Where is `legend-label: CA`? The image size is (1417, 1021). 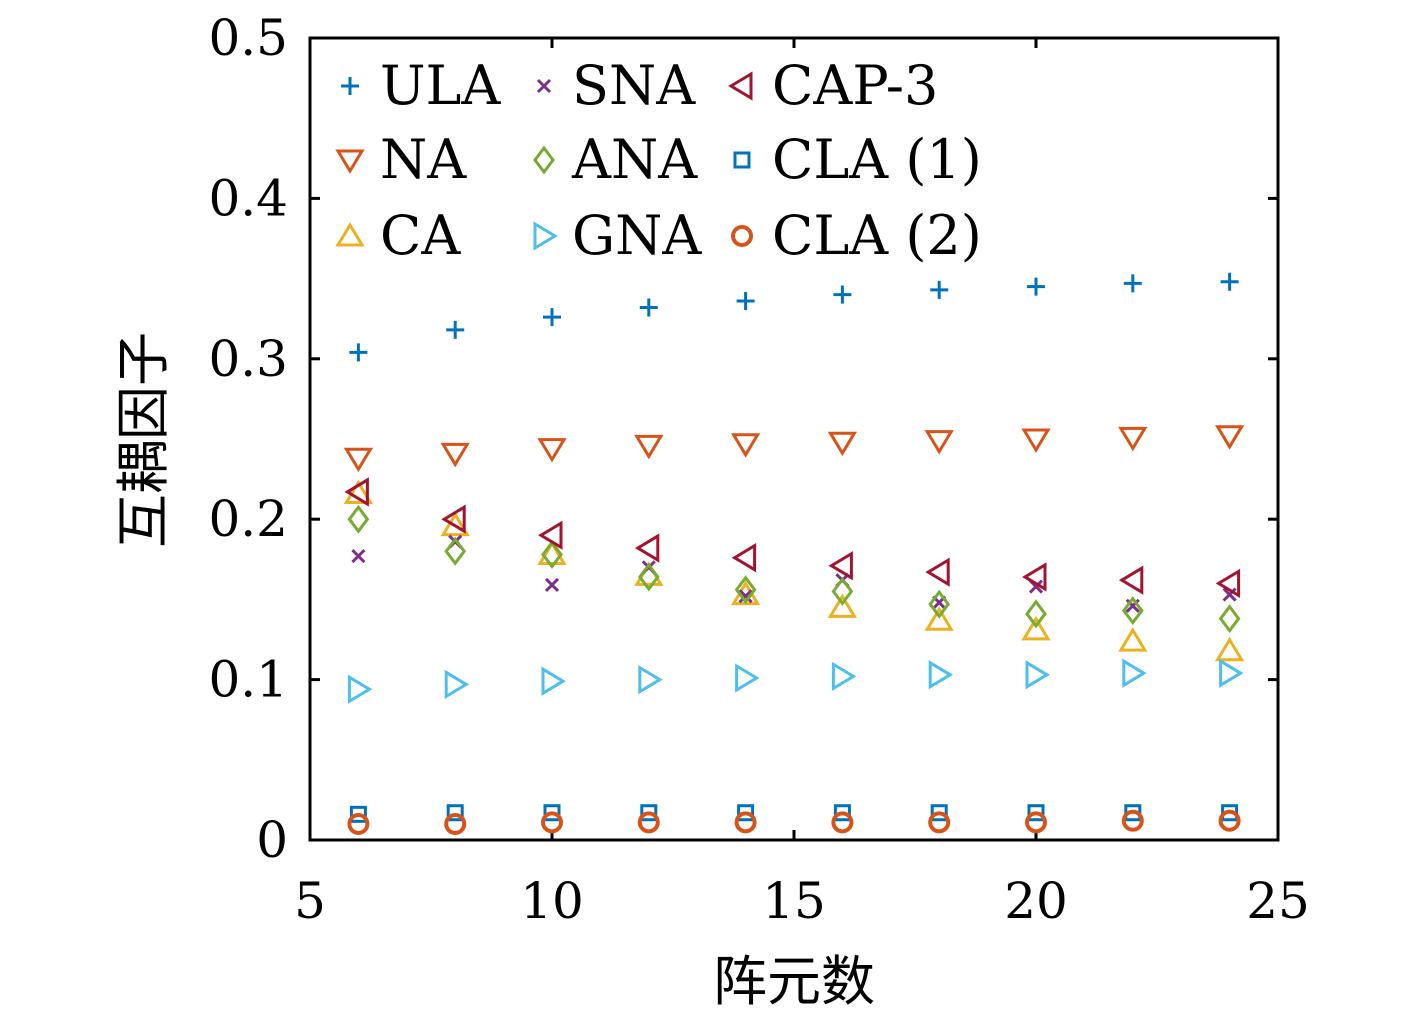 legend-label: CA is located at coordinates (420, 235).